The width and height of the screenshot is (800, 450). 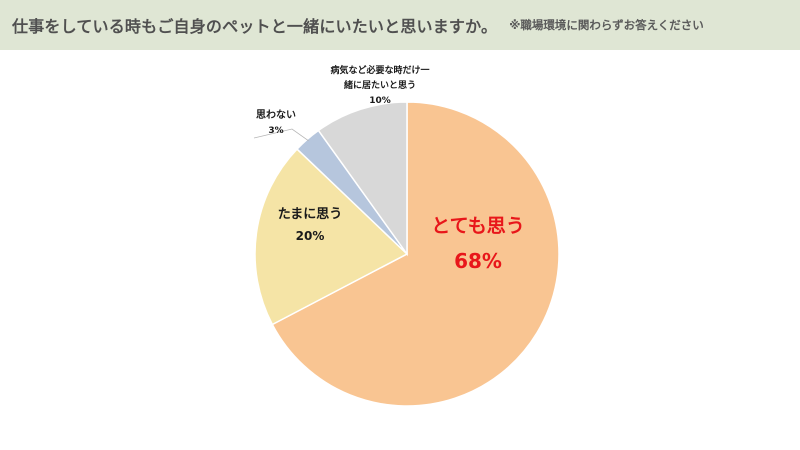 What do you see at coordinates (478, 261) in the screenshot?
I see `data-label-value: 68%` at bounding box center [478, 261].